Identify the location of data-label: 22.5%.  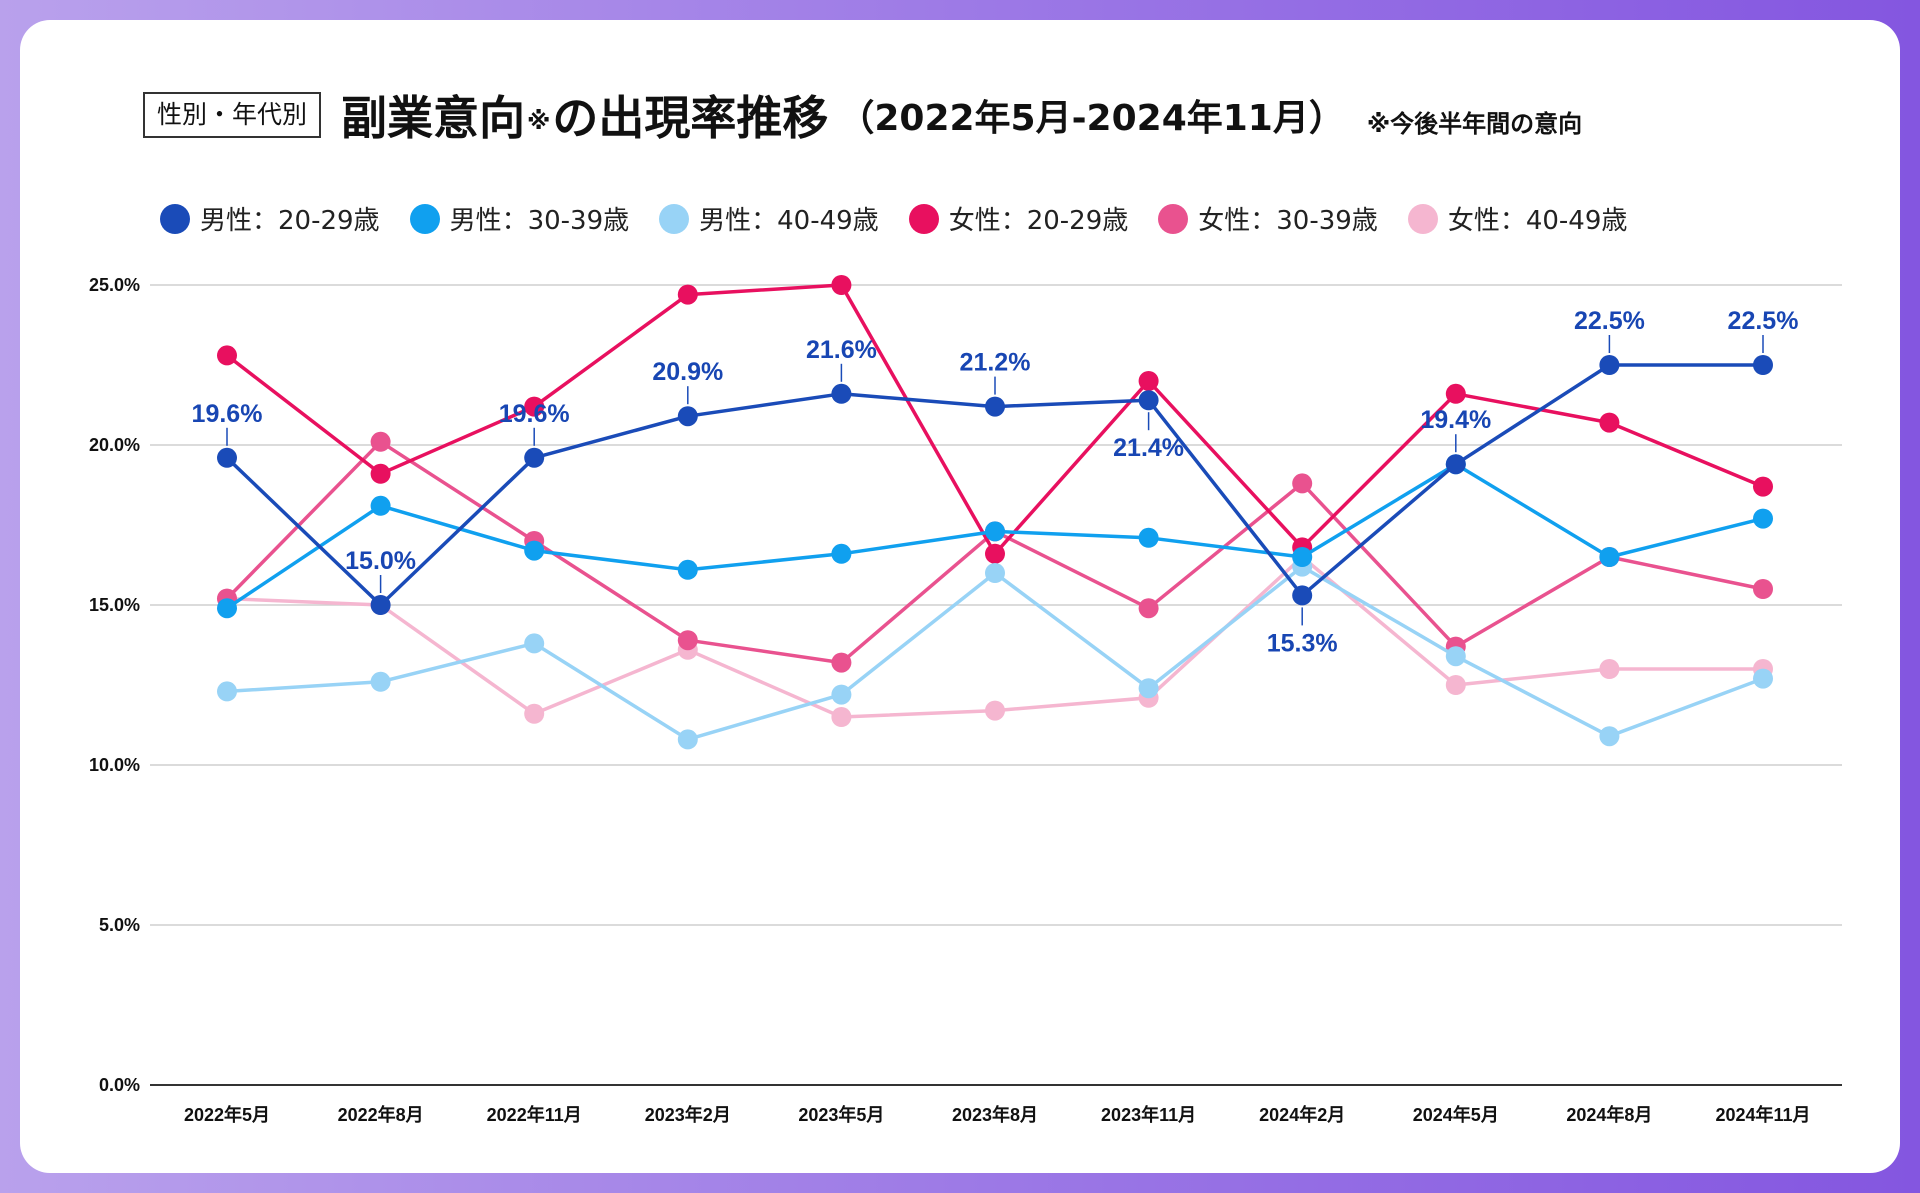
(1609, 321).